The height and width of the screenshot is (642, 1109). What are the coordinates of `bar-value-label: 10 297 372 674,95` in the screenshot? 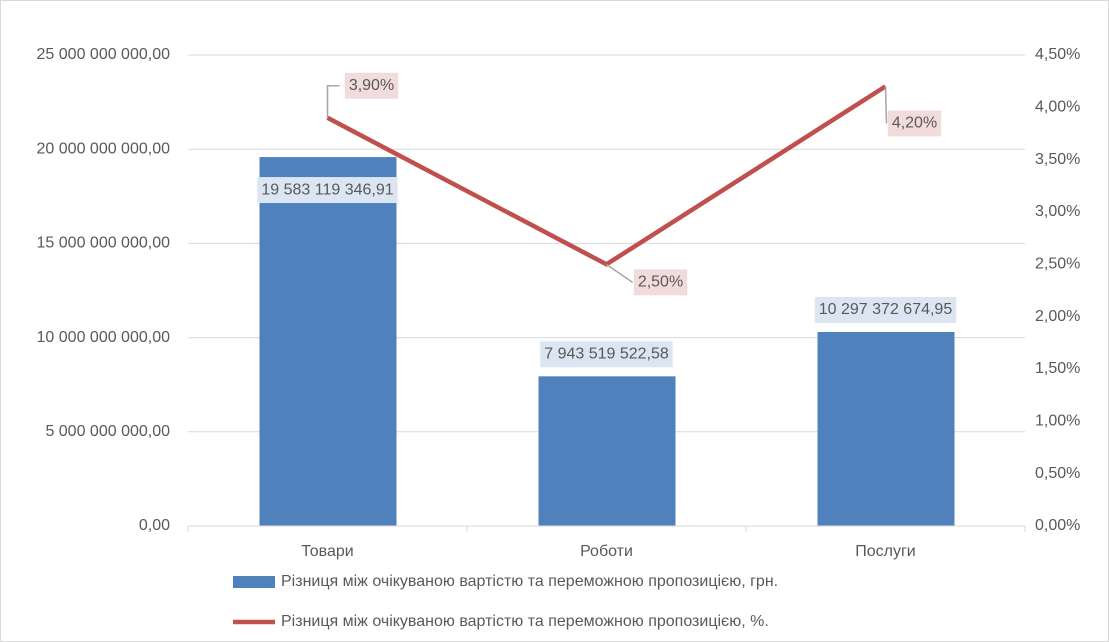 It's located at (886, 309).